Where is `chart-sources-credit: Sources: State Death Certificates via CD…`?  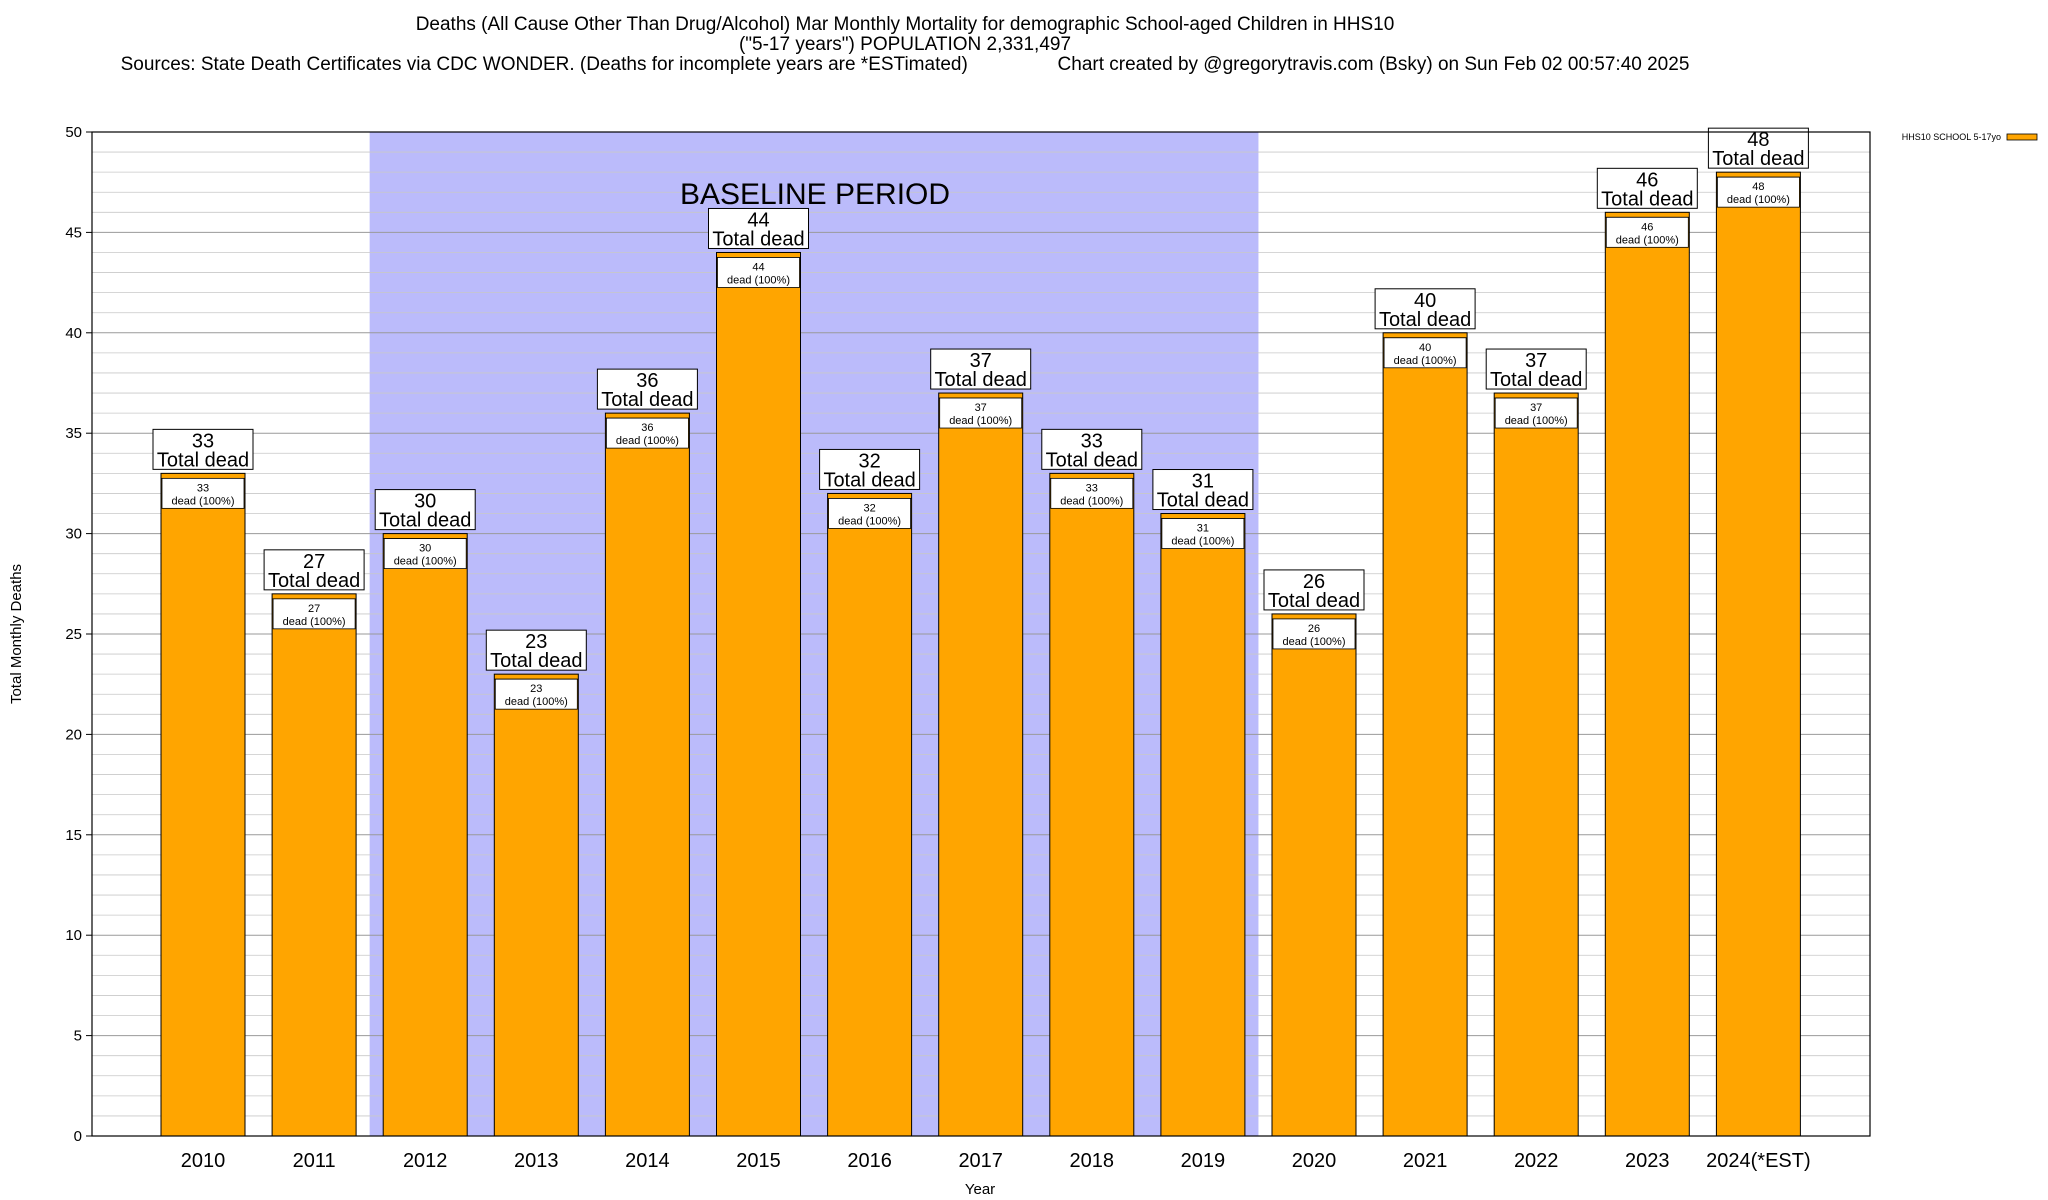
chart-sources-credit: Sources: State Death Certificates via CD… is located at coordinates (905, 64).